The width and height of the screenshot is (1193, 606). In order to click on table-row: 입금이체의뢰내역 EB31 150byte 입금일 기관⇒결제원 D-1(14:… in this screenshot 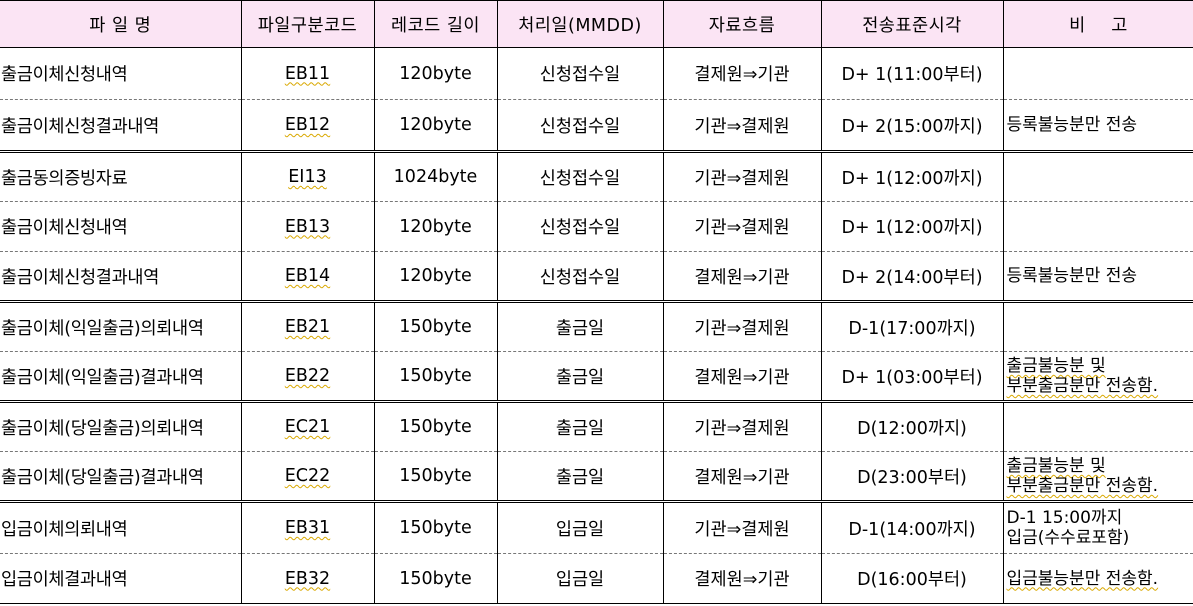, I will do `click(596, 527)`.